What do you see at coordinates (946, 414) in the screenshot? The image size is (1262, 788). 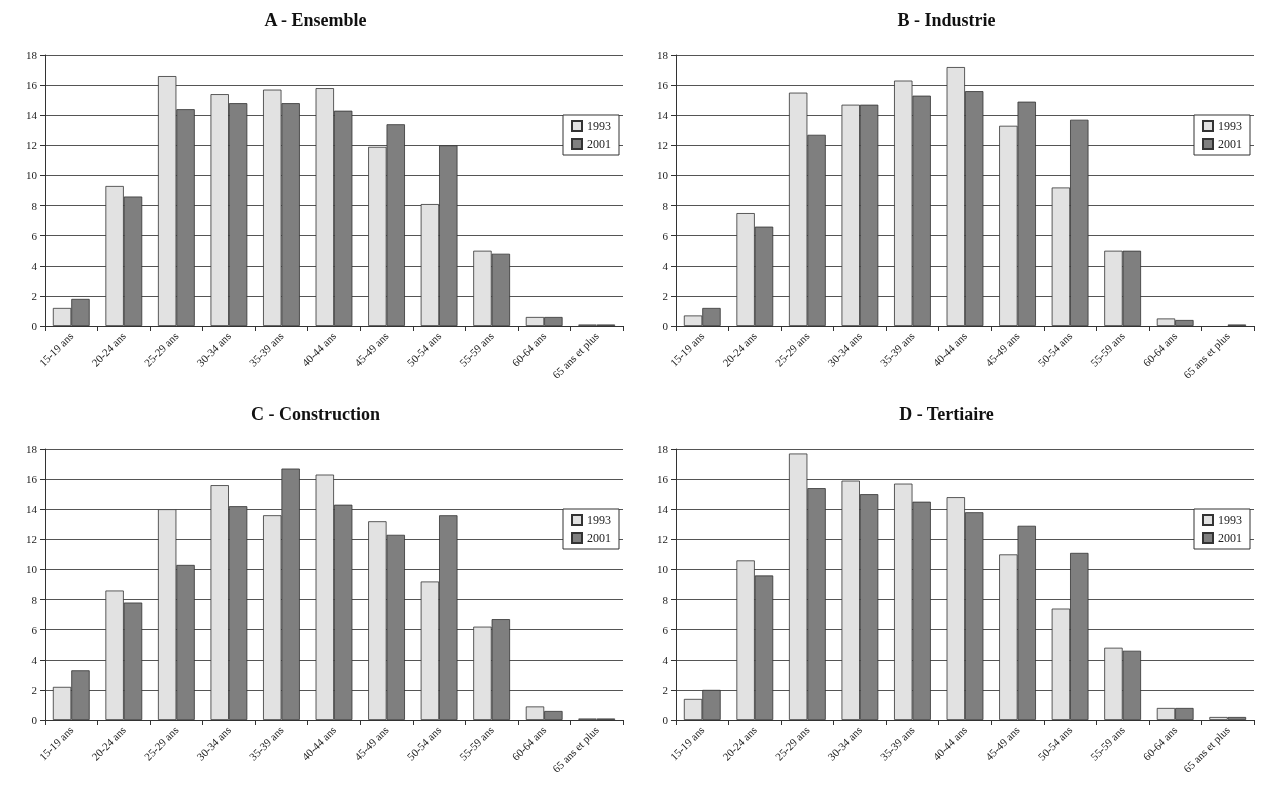 I see `chart-title: D - Tertiaire` at bounding box center [946, 414].